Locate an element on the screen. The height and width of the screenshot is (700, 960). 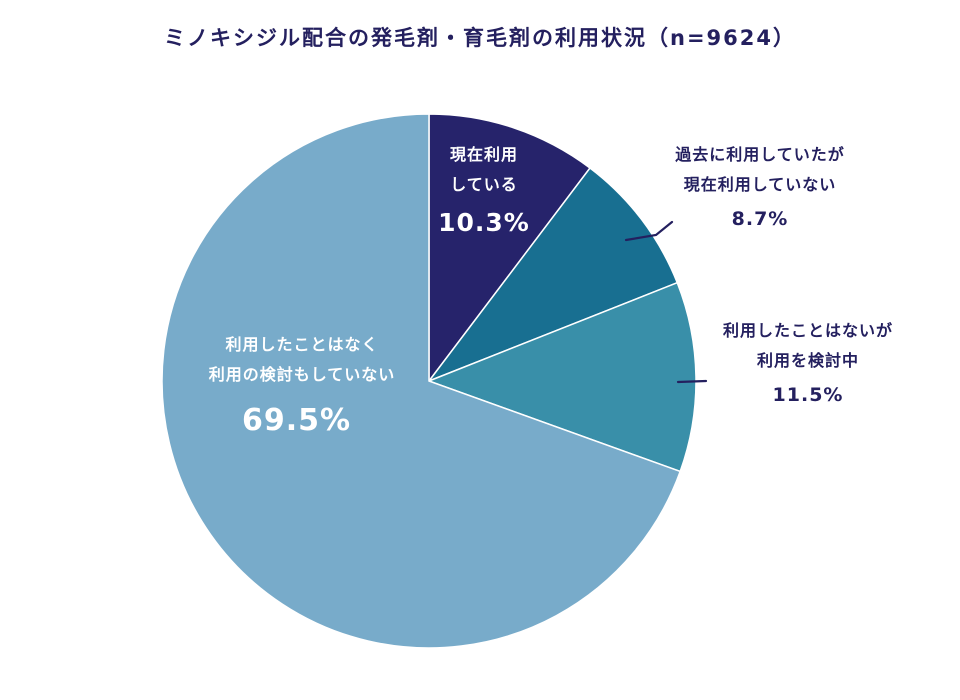
slice-value: 69.5% is located at coordinates (297, 420).